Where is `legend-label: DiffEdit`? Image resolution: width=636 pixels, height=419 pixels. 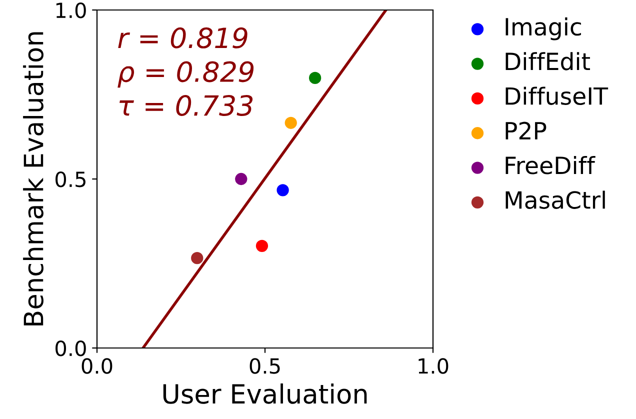 legend-label: DiffEdit is located at coordinates (548, 61).